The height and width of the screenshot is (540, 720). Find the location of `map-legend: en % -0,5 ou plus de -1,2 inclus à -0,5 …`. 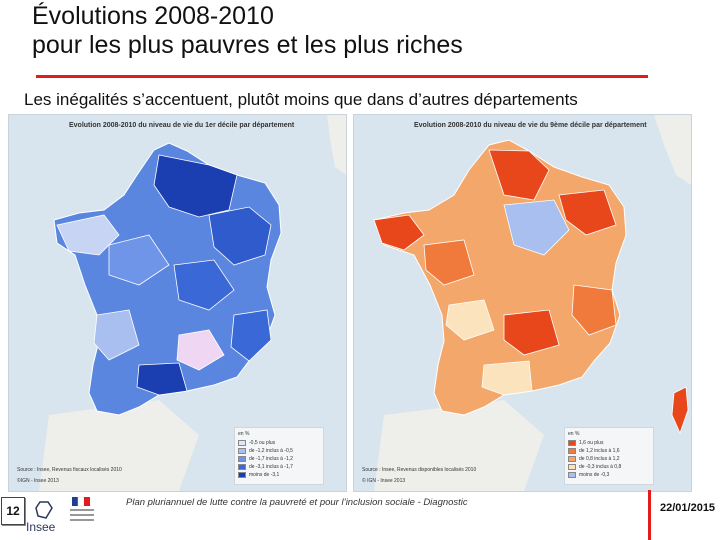

map-legend: en % -0,5 ou plus de -1,2 inclus à -0,5 … is located at coordinates (279, 456).